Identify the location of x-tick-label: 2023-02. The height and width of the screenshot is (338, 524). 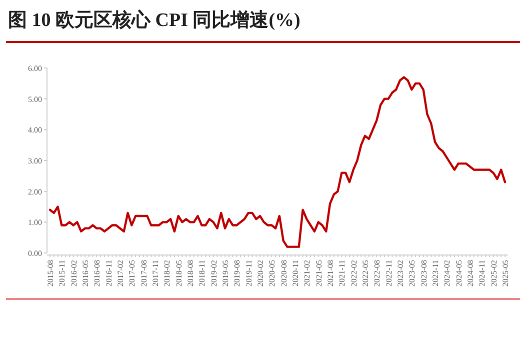
(400, 273).